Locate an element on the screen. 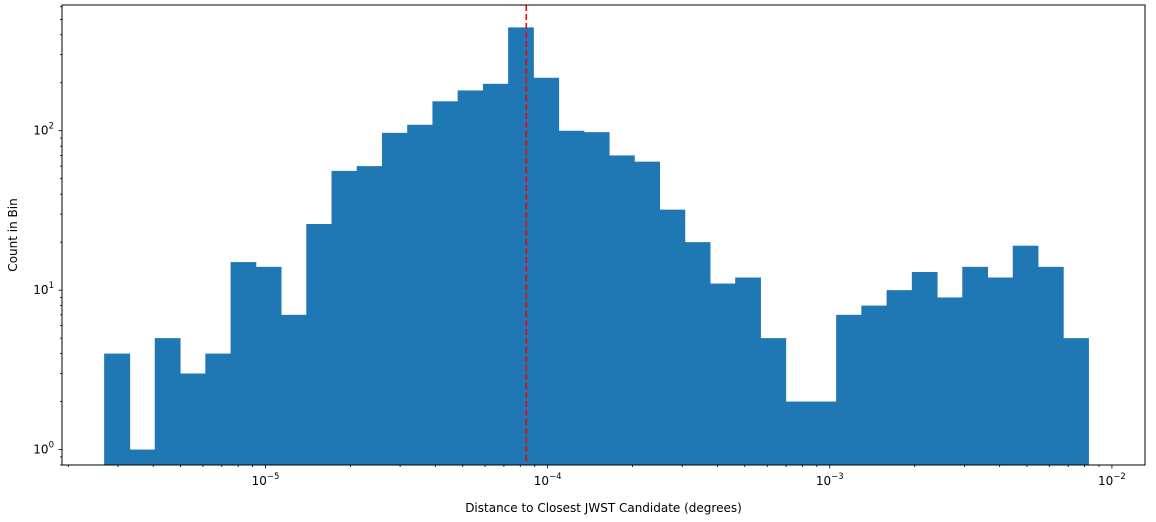 The image size is (1156, 522). x-tick-label-1: 10⁻⁴ is located at coordinates (548, 480).